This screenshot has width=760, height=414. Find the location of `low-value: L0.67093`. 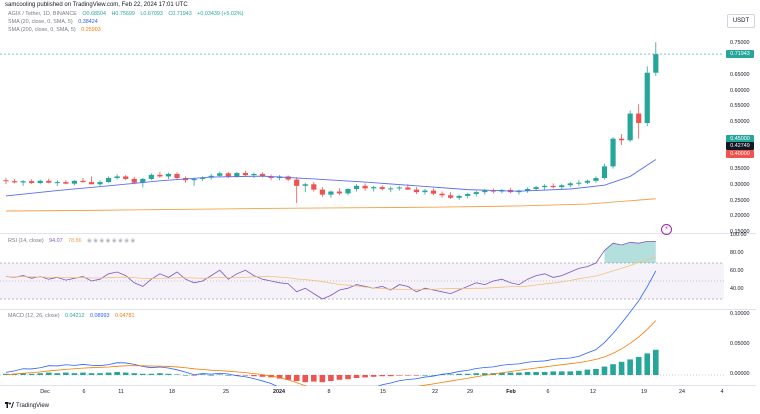

low-value: L0.67093 is located at coordinates (151, 14).